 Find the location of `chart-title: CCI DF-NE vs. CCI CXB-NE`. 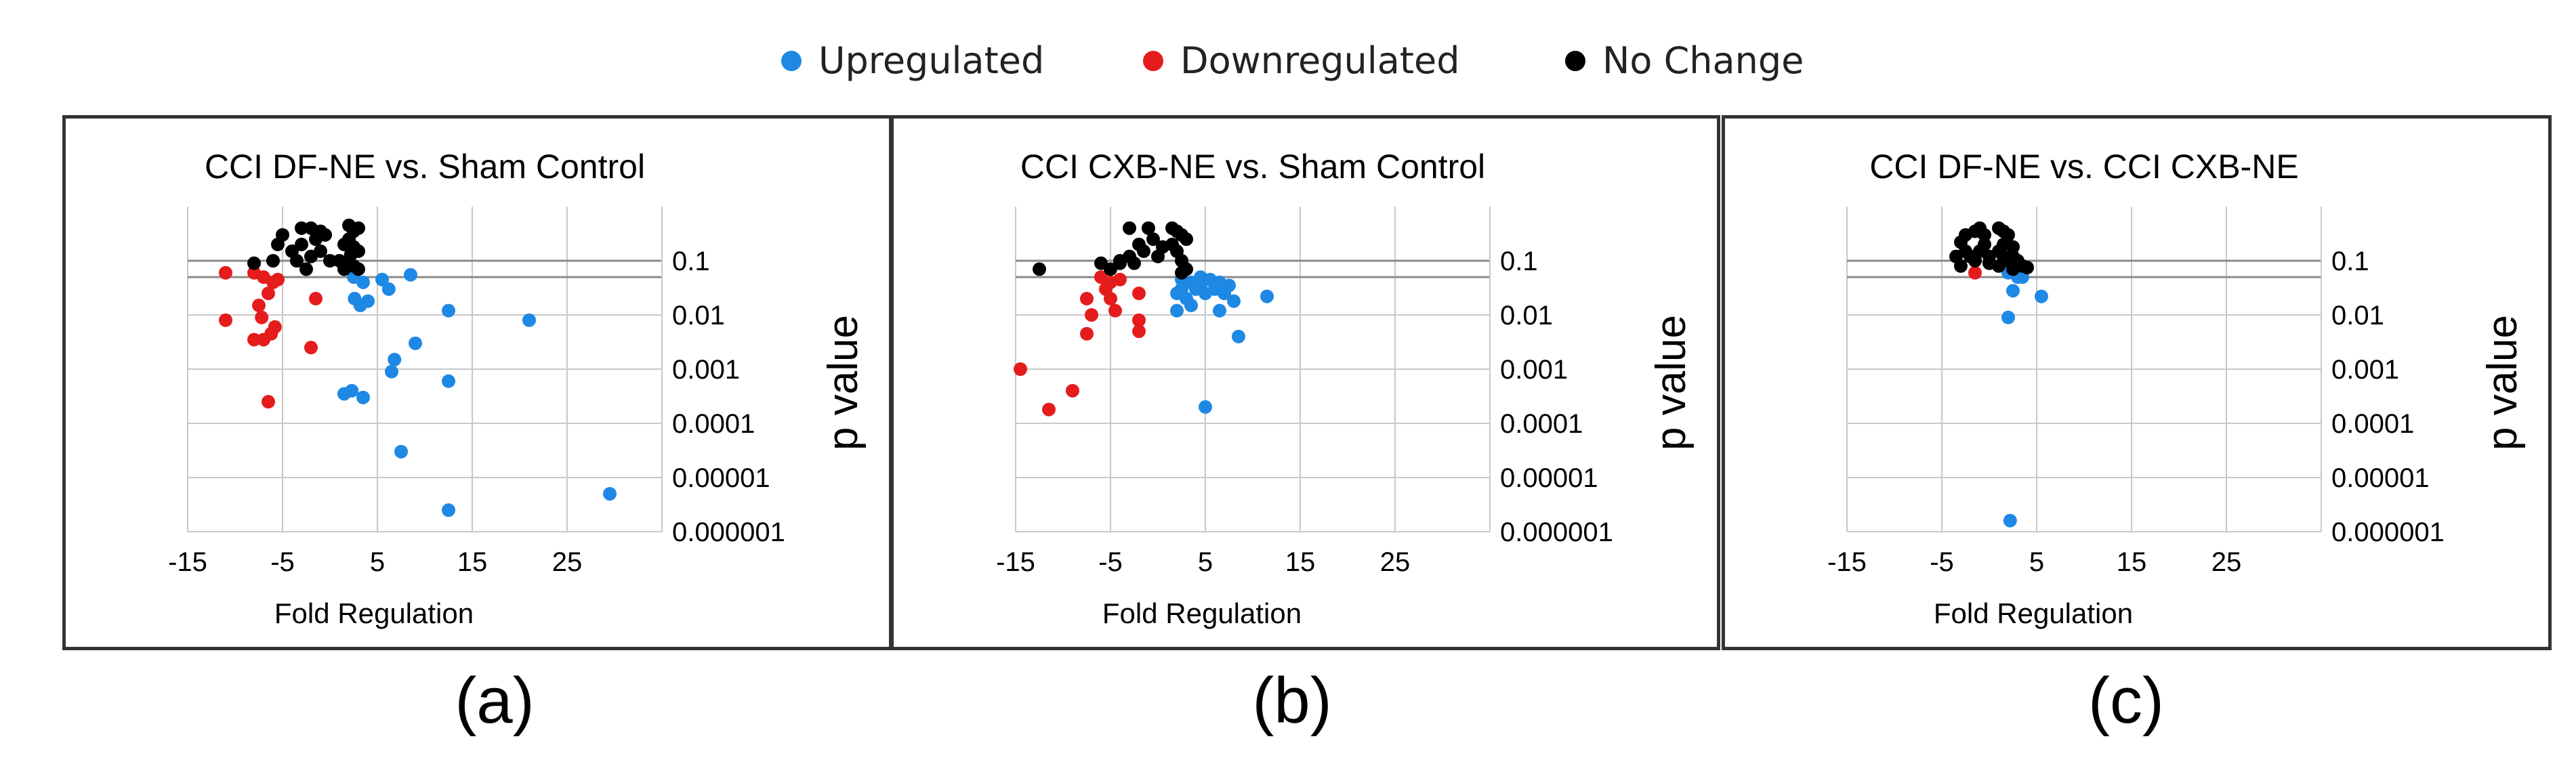

chart-title: CCI DF-NE vs. CCI CXB-NE is located at coordinates (2083, 167).